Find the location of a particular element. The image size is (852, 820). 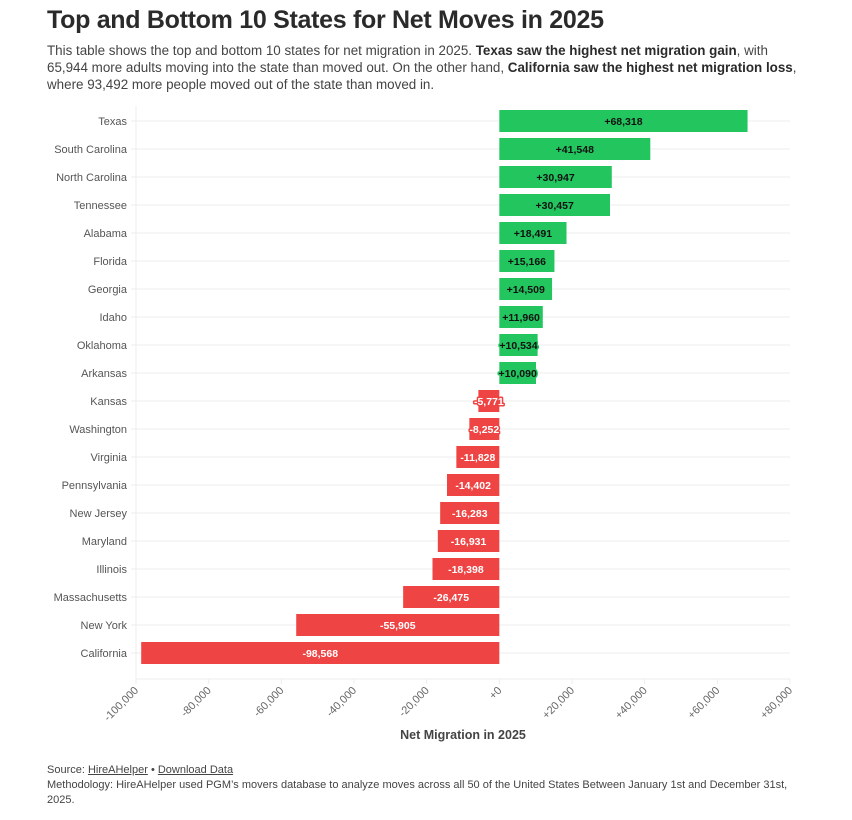

category-label: New Jersey is located at coordinates (99, 514).